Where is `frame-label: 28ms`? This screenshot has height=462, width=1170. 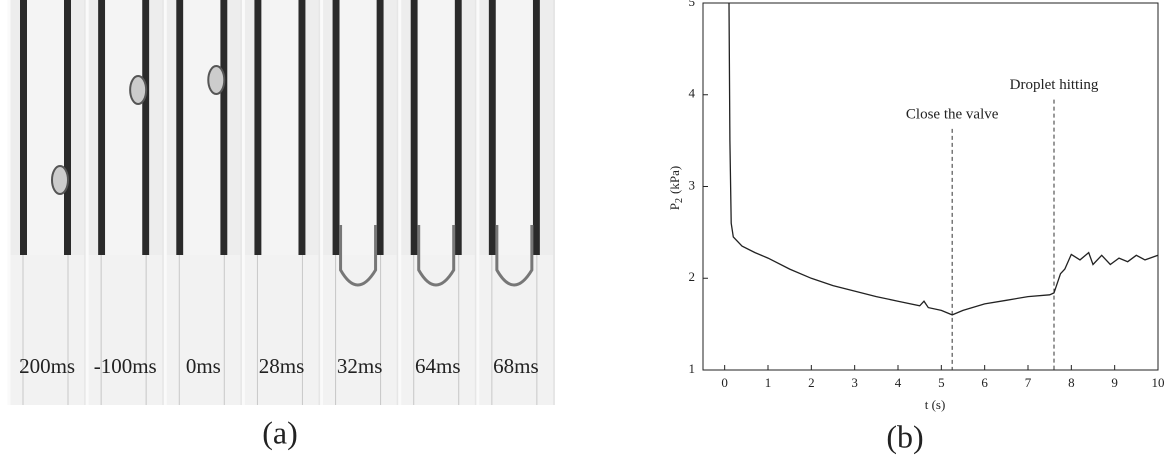 frame-label: 28ms is located at coordinates (282, 366).